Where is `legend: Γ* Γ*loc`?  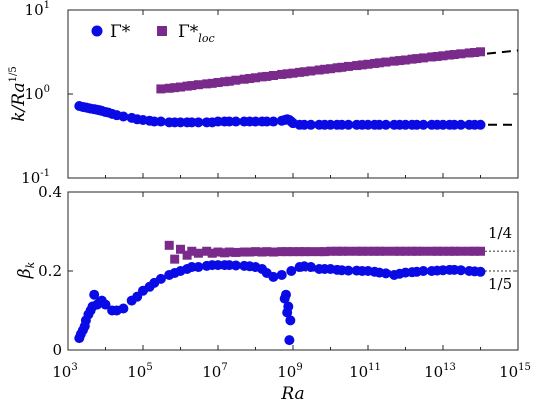 legend: Γ* Γ*loc is located at coordinates (153, 33).